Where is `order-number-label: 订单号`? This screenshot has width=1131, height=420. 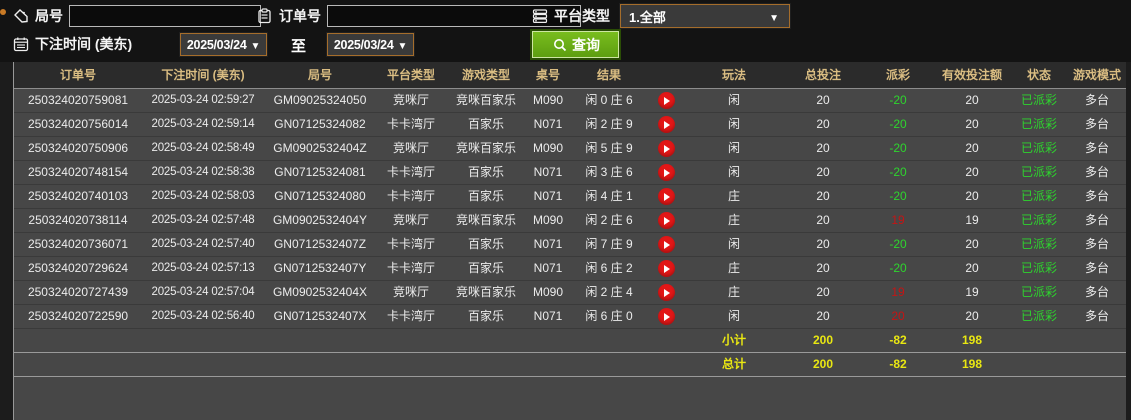 order-number-label: 订单号 is located at coordinates (300, 16).